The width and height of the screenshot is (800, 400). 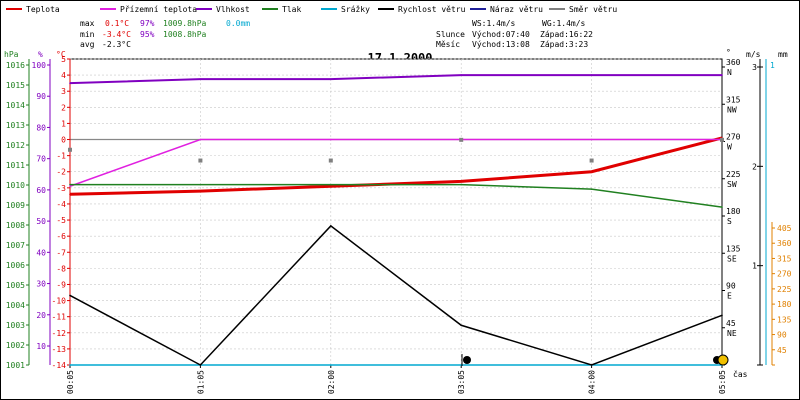 What do you see at coordinates (61, 284) in the screenshot?
I see `tick-label: -9` at bounding box center [61, 284].